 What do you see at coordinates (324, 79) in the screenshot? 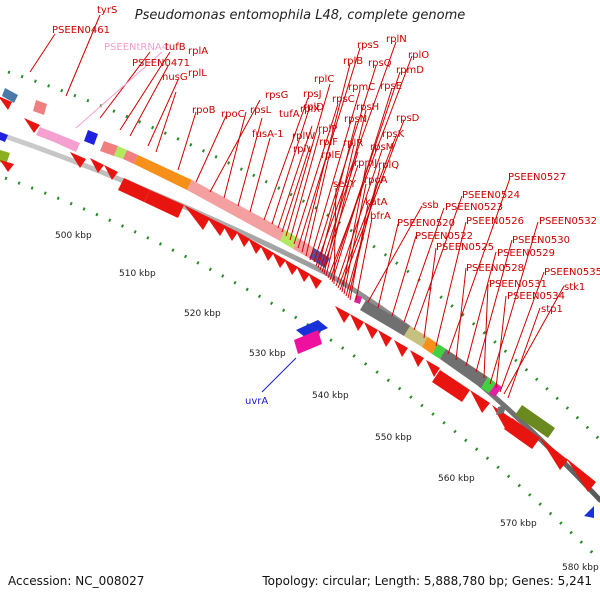
I see `gene-label: rplC` at bounding box center [324, 79].